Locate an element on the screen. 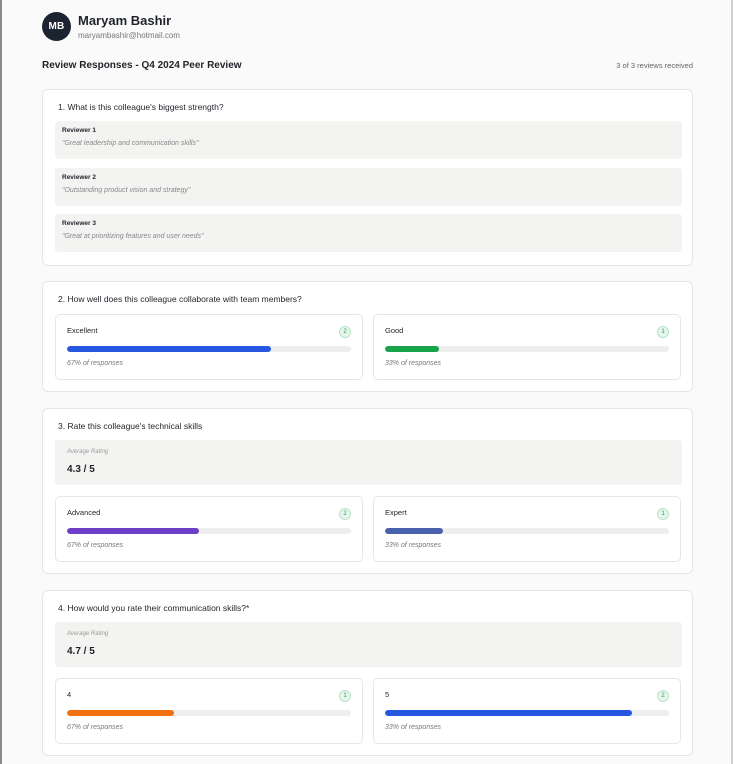 The width and height of the screenshot is (733, 764). user-info: Maryam Bashir maryambashir@hotmail.com is located at coordinates (129, 26).